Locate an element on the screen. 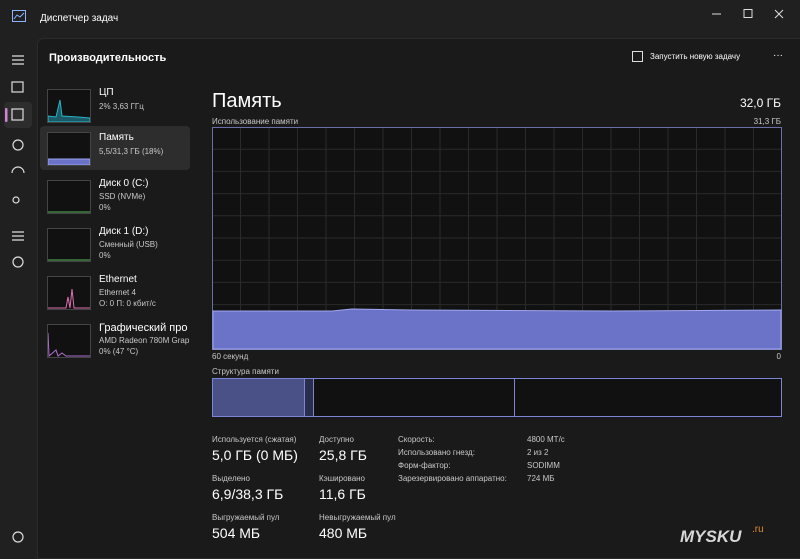  app-icon is located at coordinates (19, 16).